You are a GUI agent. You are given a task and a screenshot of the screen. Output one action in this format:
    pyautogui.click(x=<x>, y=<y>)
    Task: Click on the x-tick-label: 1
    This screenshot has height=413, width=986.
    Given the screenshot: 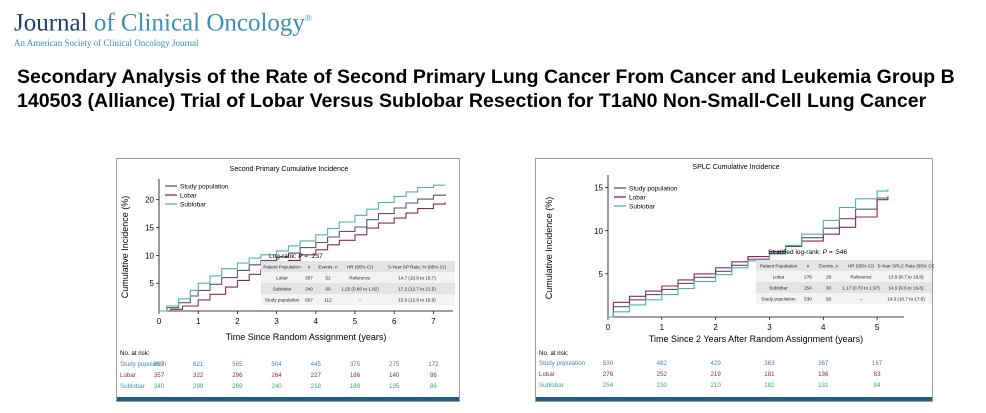 What is the action you would take?
    pyautogui.click(x=662, y=327)
    